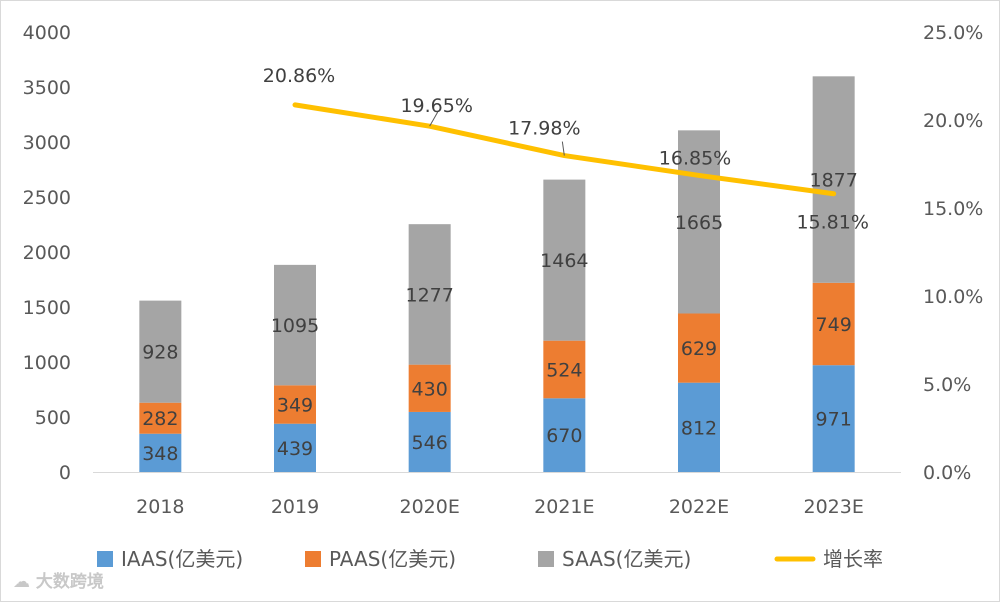  I want to click on bar-data-label: 1095, so click(295, 326).